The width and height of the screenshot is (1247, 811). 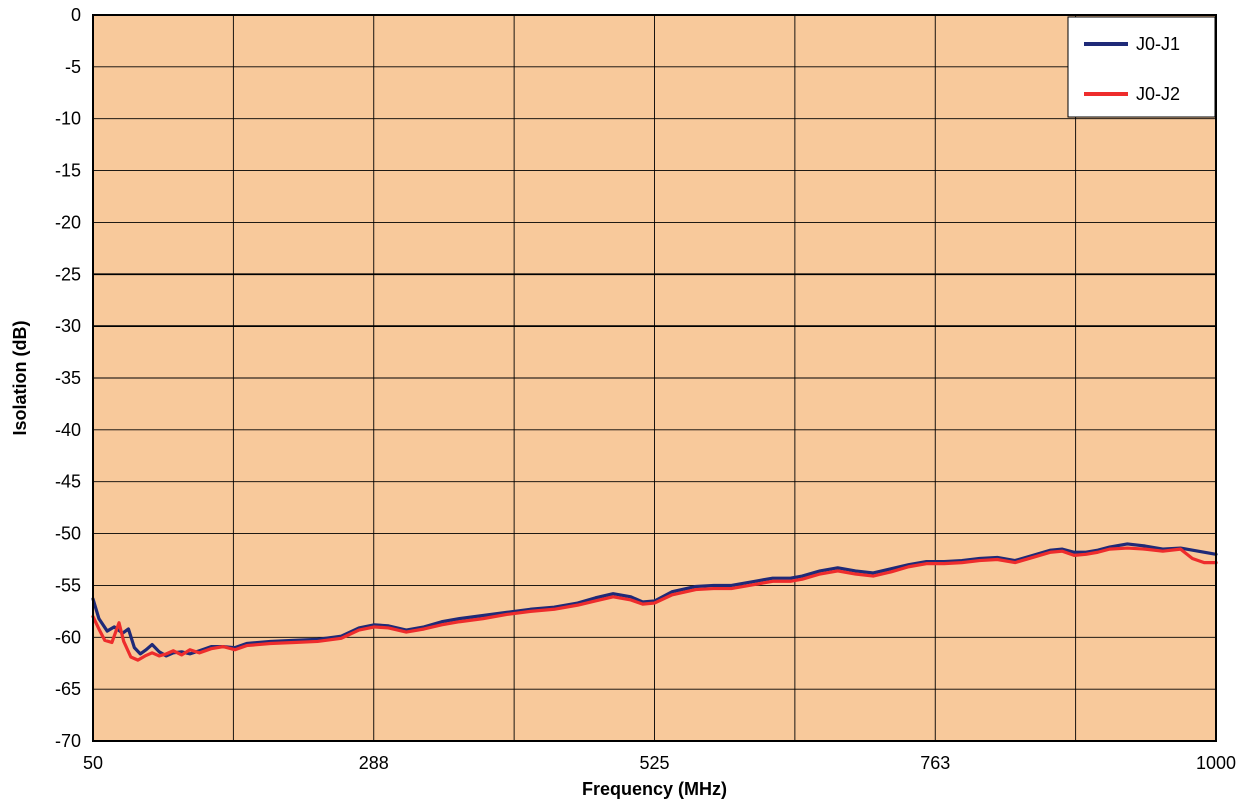 What do you see at coordinates (935, 763) in the screenshot?
I see `x-tick-label: 763` at bounding box center [935, 763].